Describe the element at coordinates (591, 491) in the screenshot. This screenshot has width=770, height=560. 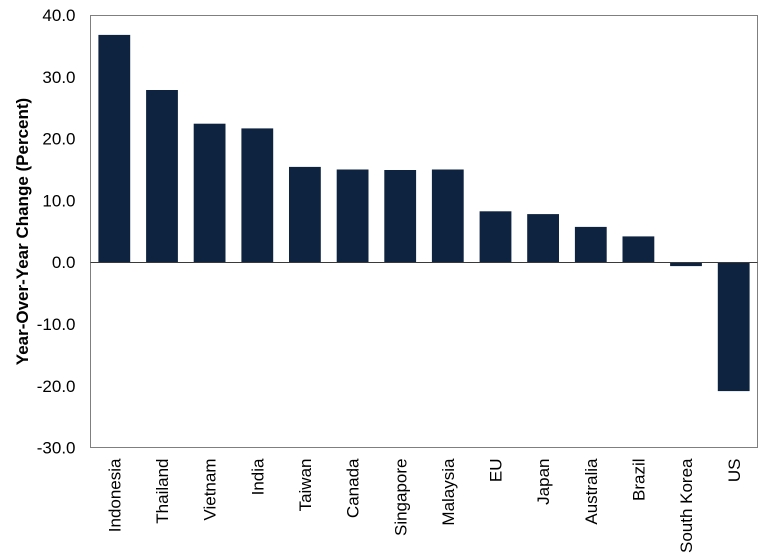
I see `svg-text: Australia` at that location.